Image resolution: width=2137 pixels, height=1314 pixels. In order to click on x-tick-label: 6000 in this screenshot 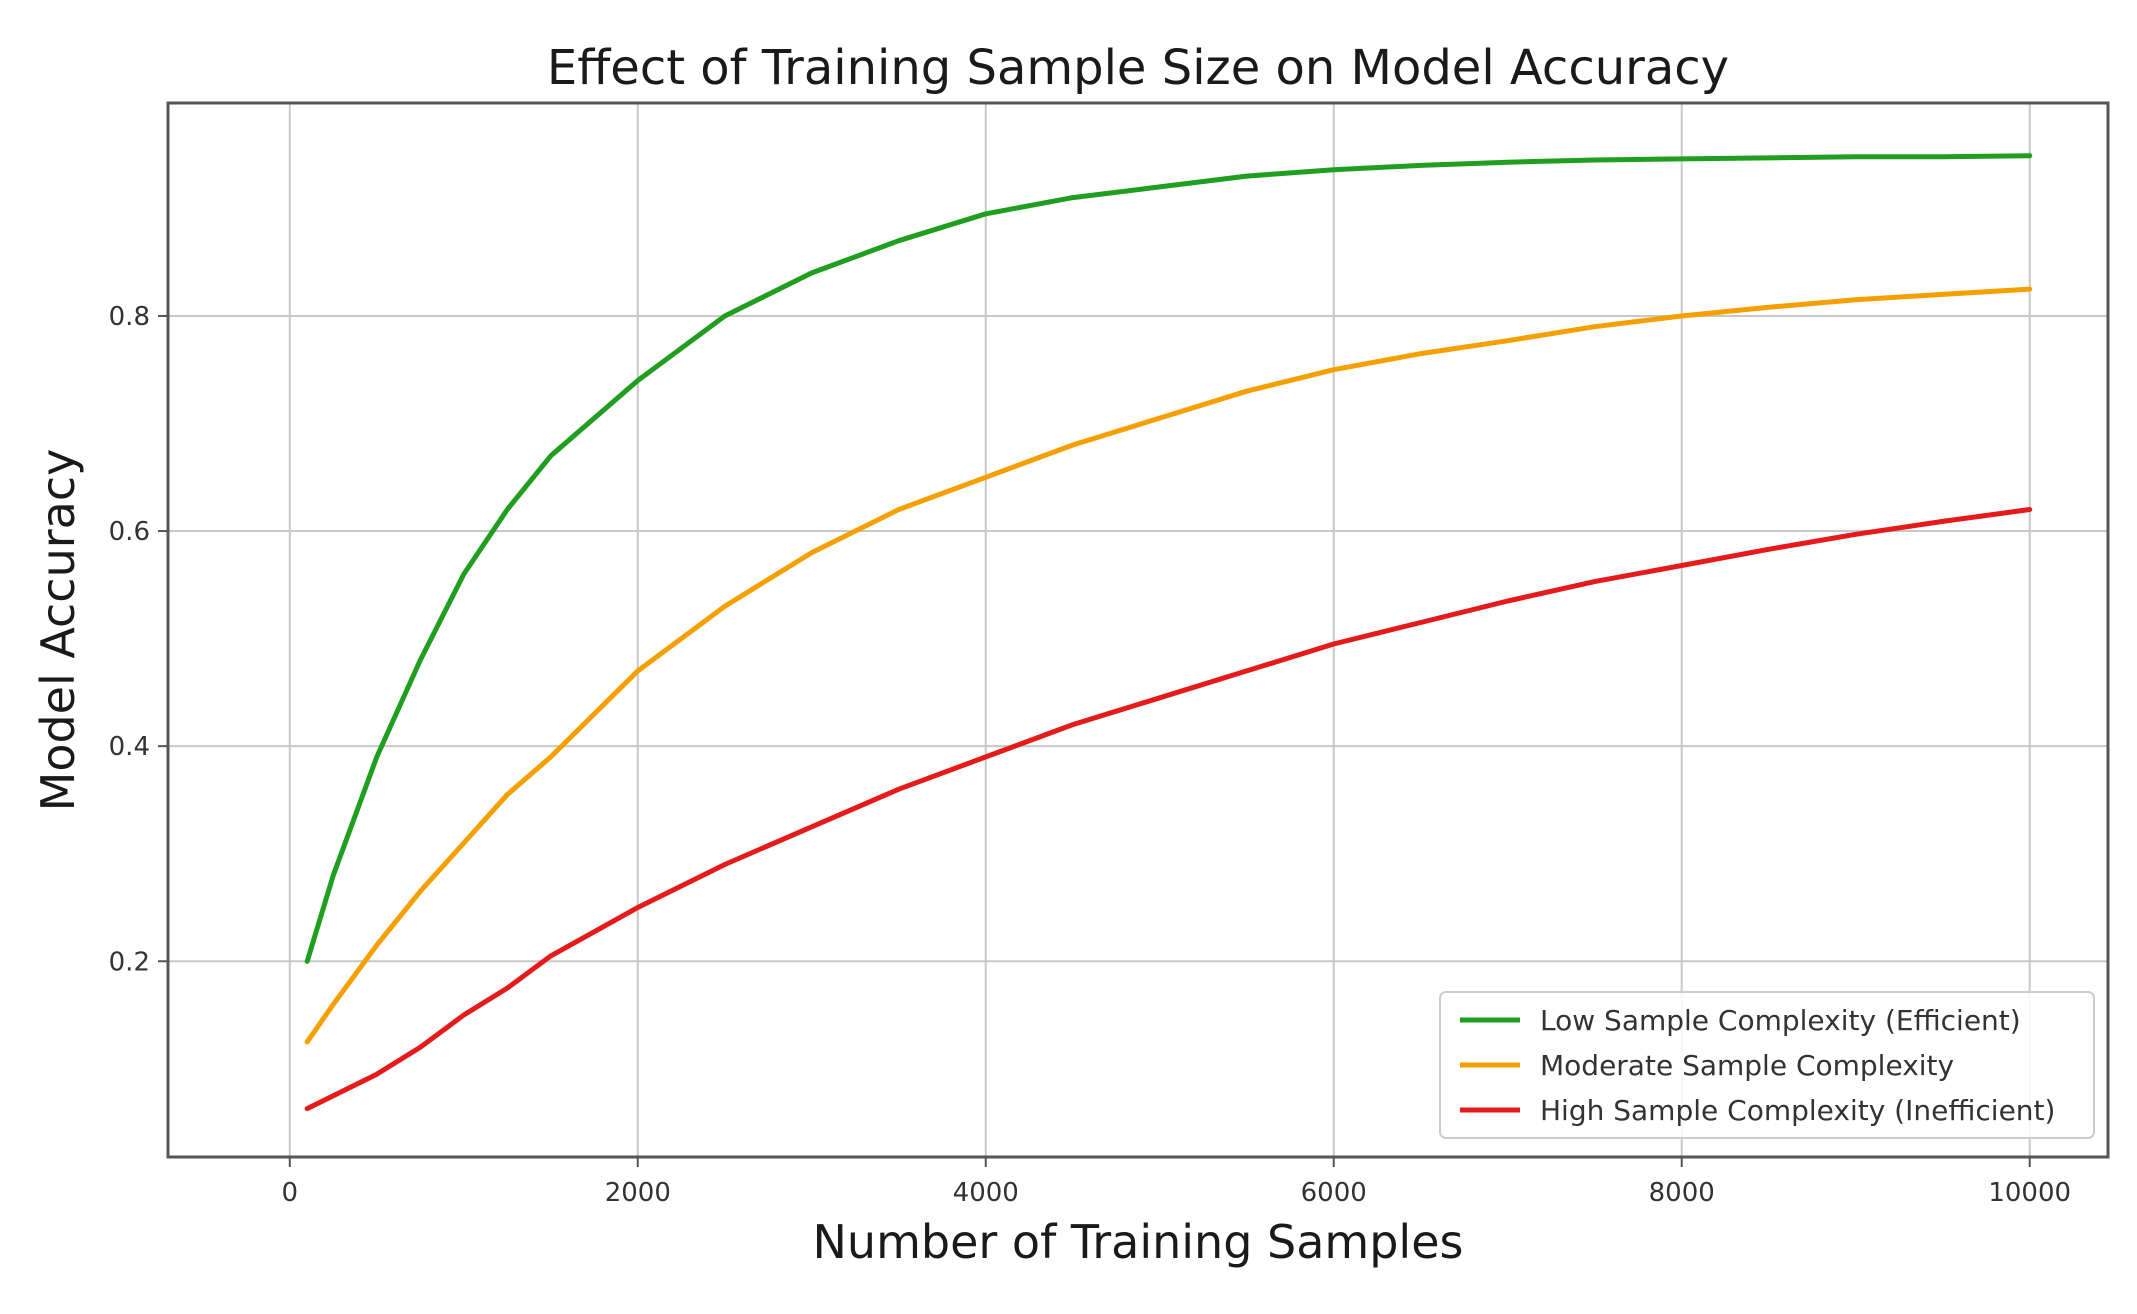, I will do `click(1334, 1193)`.